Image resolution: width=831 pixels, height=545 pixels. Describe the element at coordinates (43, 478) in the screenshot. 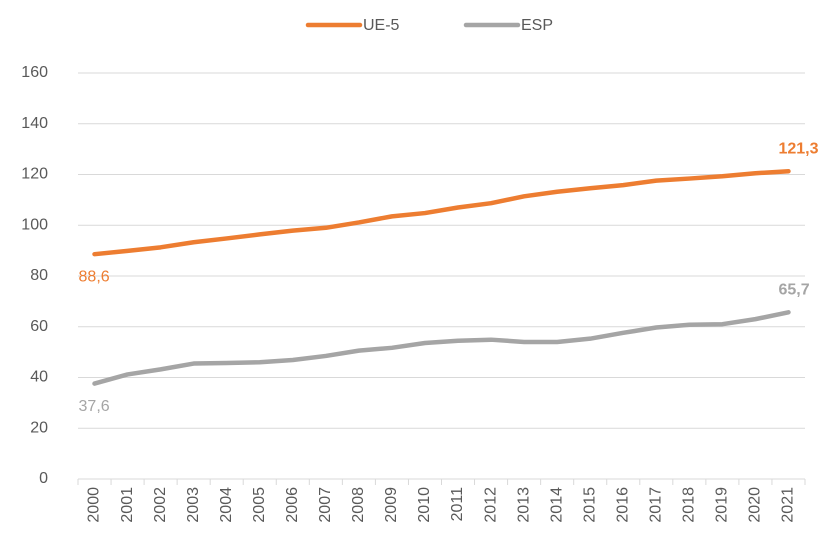

I see `y-tick-label: 0` at that location.